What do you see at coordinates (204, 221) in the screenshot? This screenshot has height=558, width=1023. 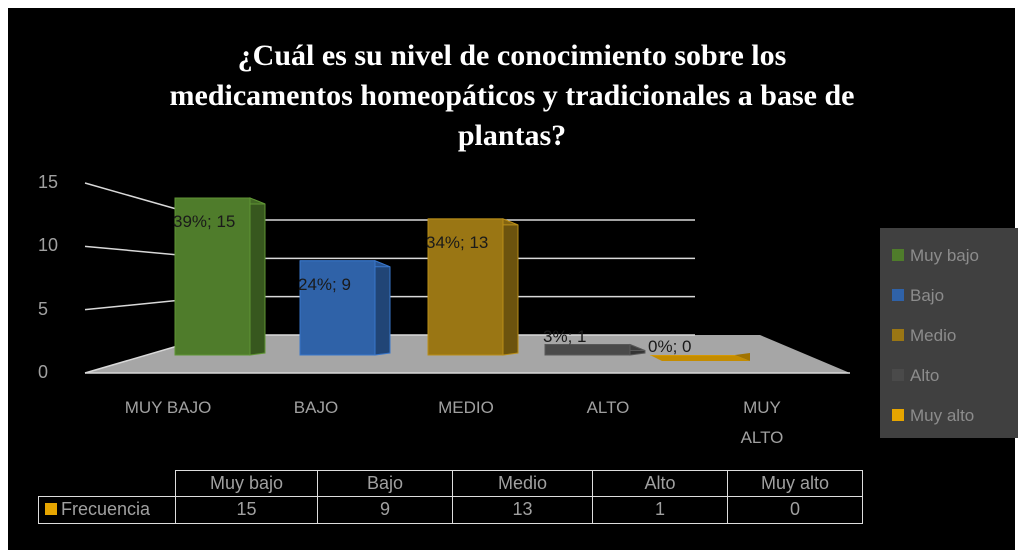 I see `data-label: 39%; 15` at bounding box center [204, 221].